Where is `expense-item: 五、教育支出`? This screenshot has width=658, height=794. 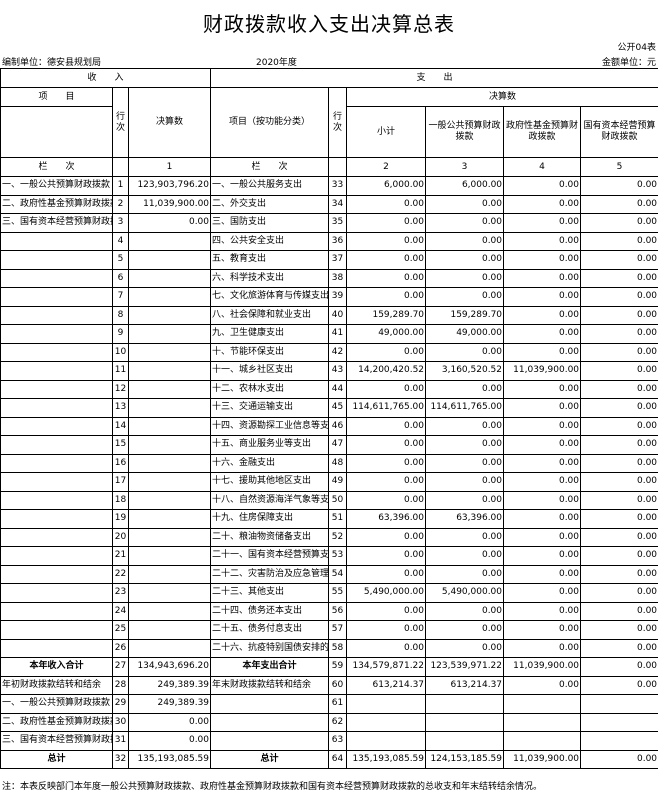
expense-item: 五、教育支出 is located at coordinates (270, 260).